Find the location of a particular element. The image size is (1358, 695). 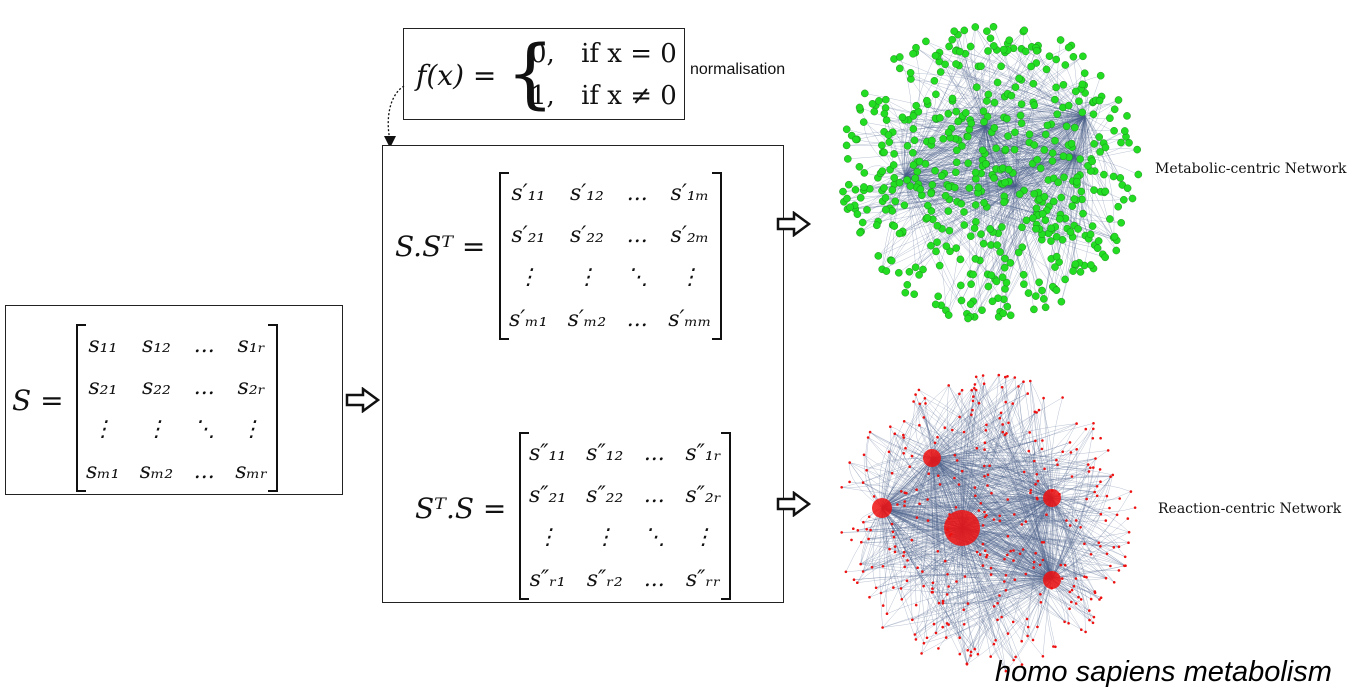

hollow-arrow-to-metabolic is located at coordinates (794, 224).